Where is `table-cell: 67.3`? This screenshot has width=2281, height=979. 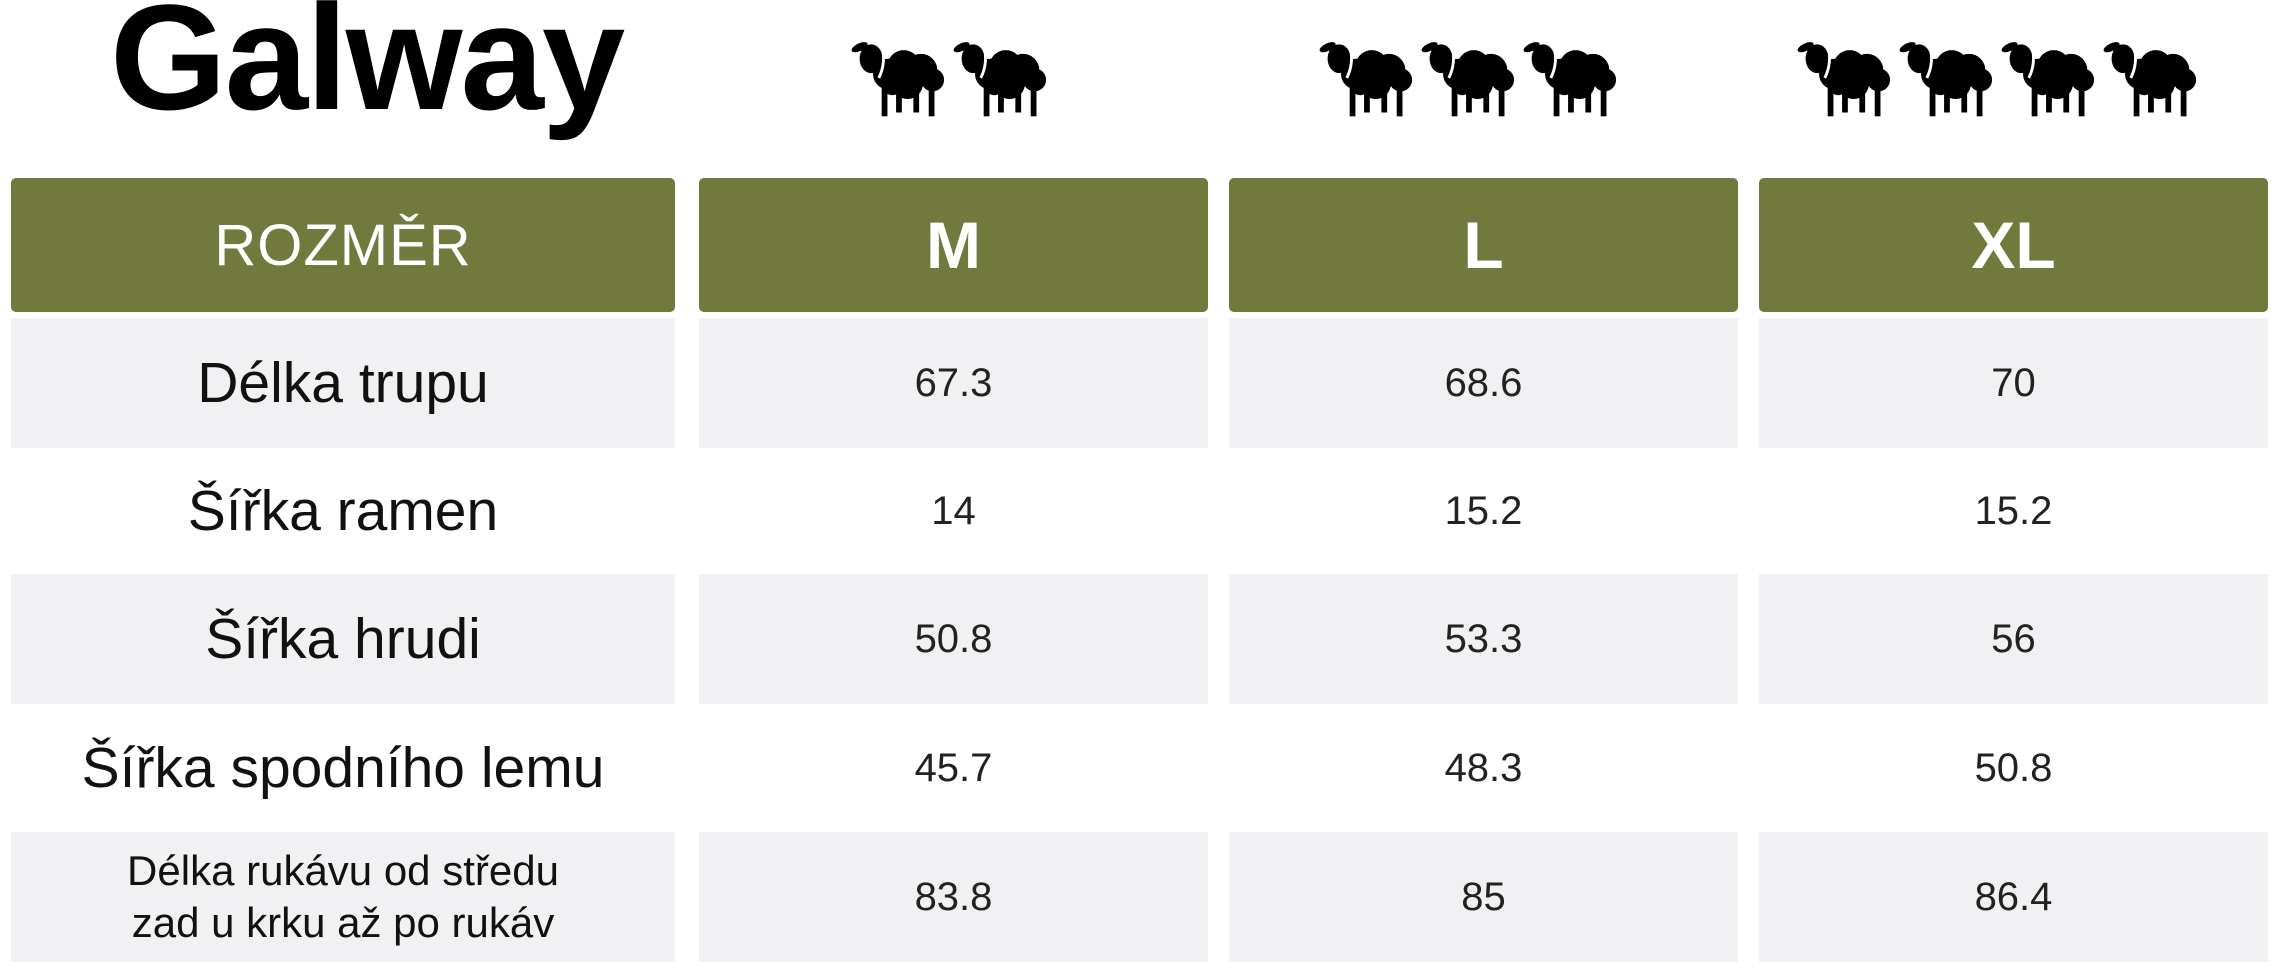 table-cell: 67.3 is located at coordinates (953, 383).